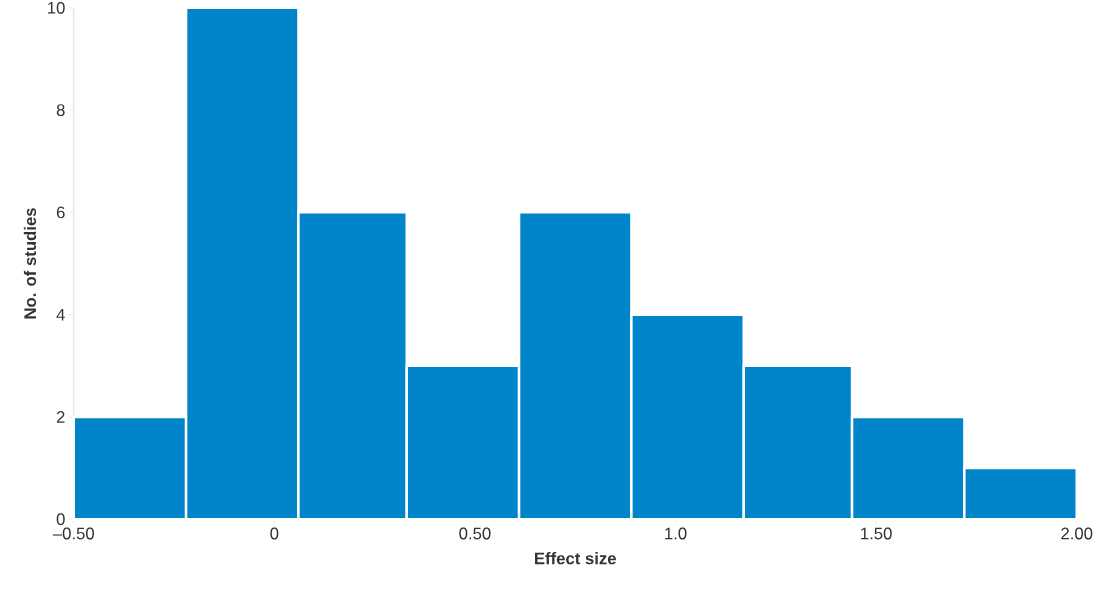  What do you see at coordinates (73, 533) in the screenshot?
I see `x-tick-label: –0.50` at bounding box center [73, 533].